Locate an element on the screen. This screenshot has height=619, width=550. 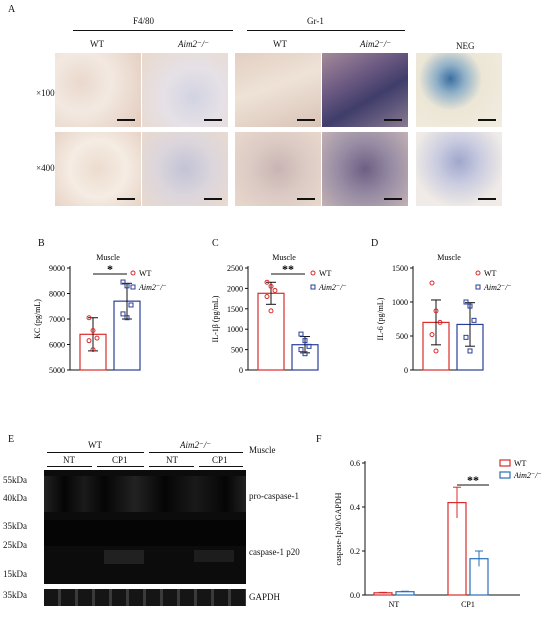
micrograph-gr1-aim2-x100 is located at coordinates (365, 90).